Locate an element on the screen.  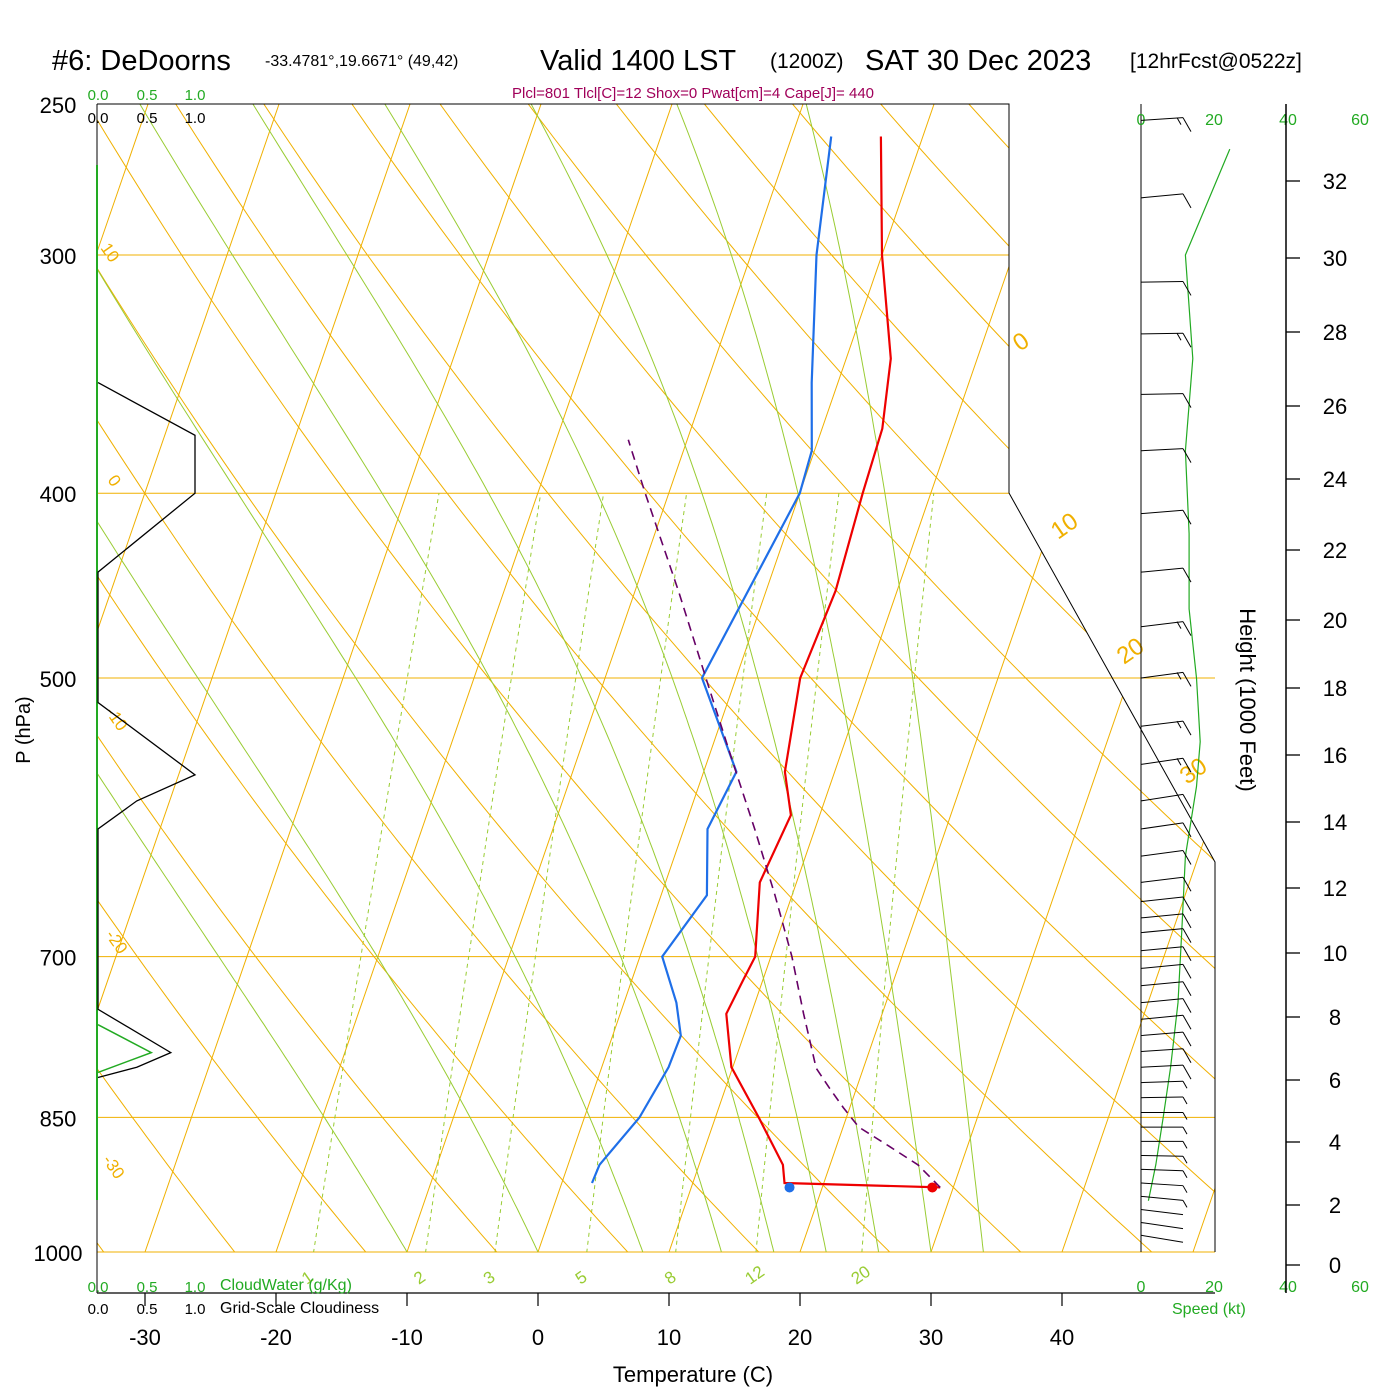
pressure-axis-labels: 250 300 400 500 700 850 1000 is located at coordinates (58, 679).